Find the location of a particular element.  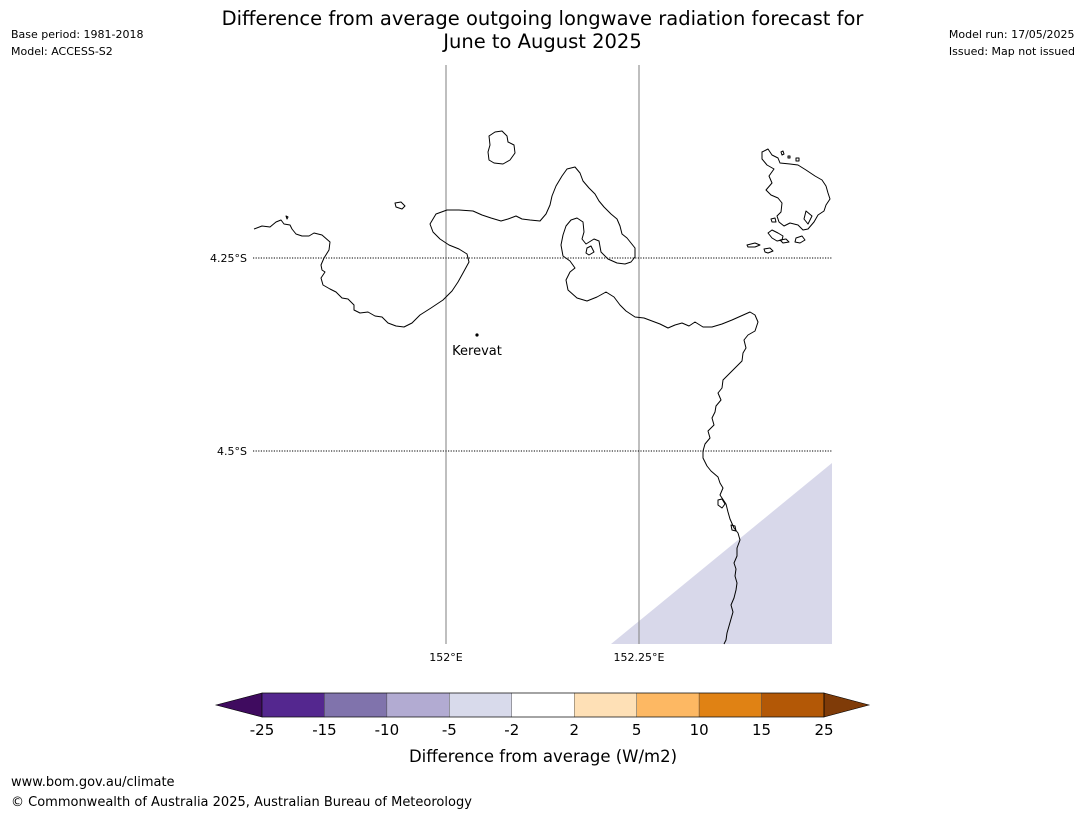

colorbar-tick-label: -5 is located at coordinates (449, 730).